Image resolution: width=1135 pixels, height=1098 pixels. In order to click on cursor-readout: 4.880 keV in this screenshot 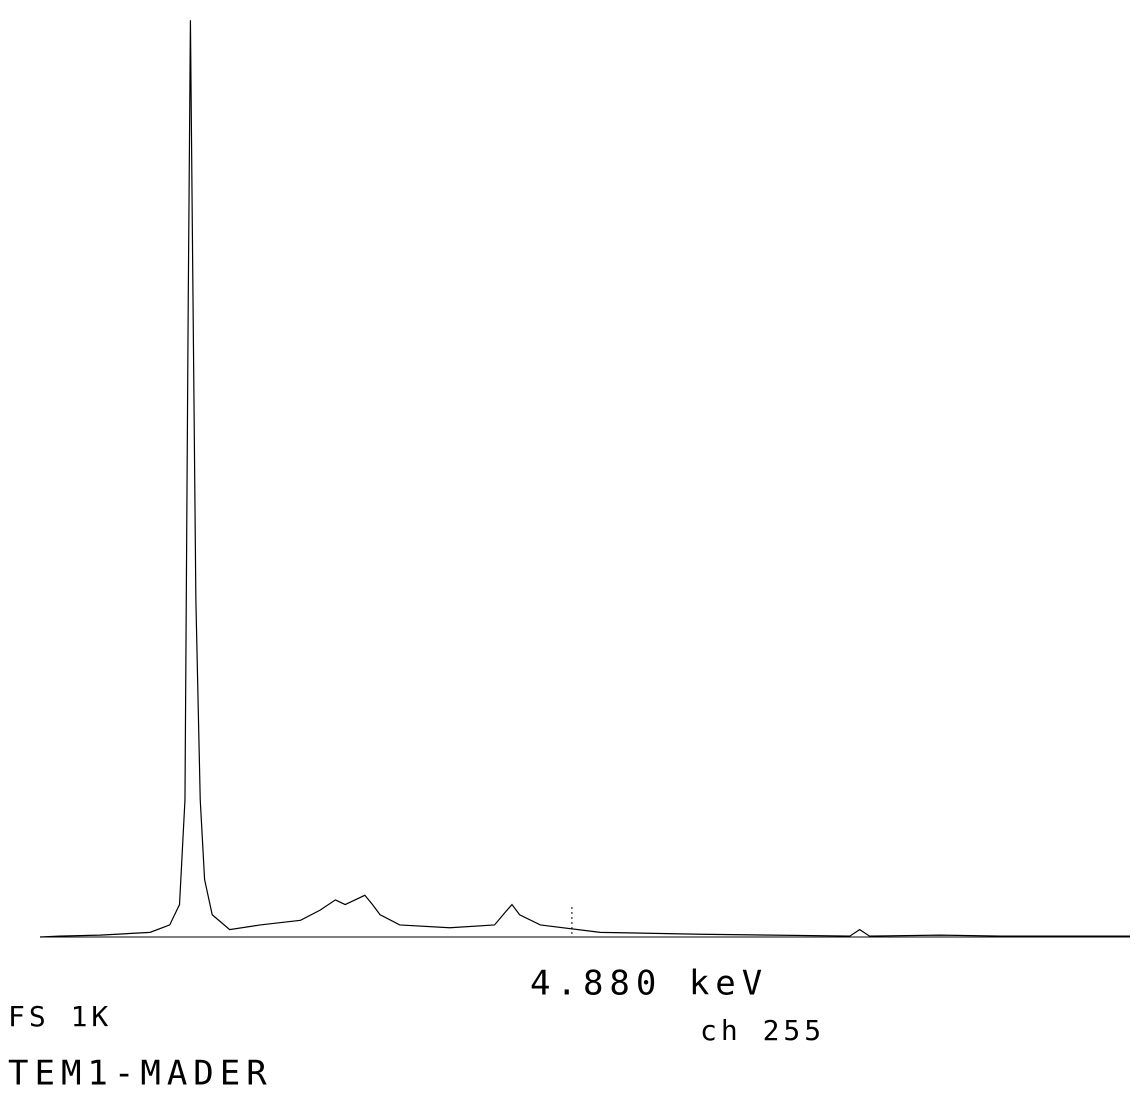, I will do `click(649, 984)`.